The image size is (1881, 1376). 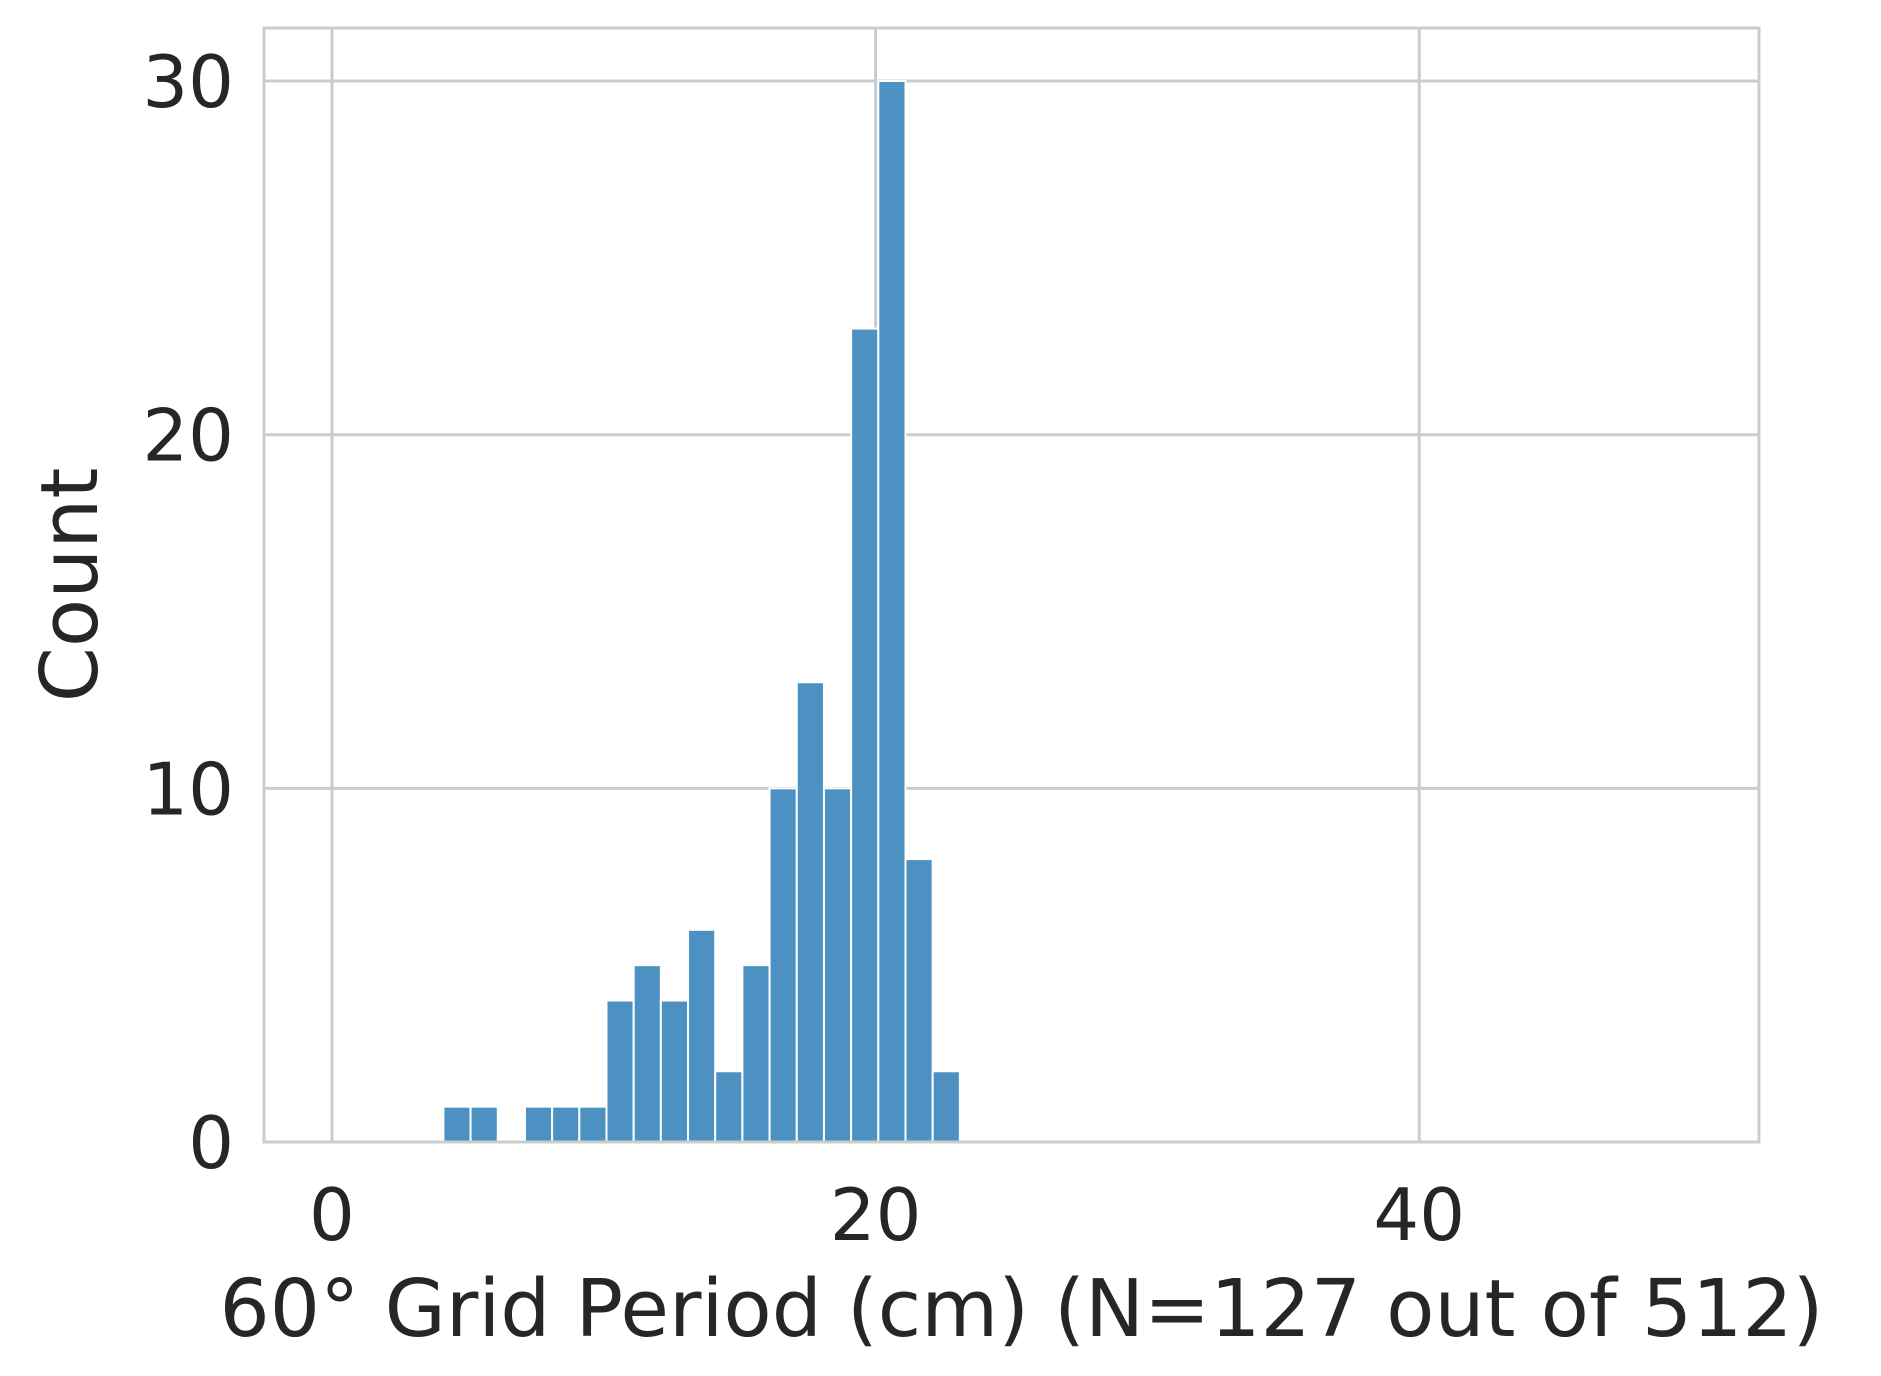 I want to click on y-tick-label: 0, so click(x=211, y=1143).